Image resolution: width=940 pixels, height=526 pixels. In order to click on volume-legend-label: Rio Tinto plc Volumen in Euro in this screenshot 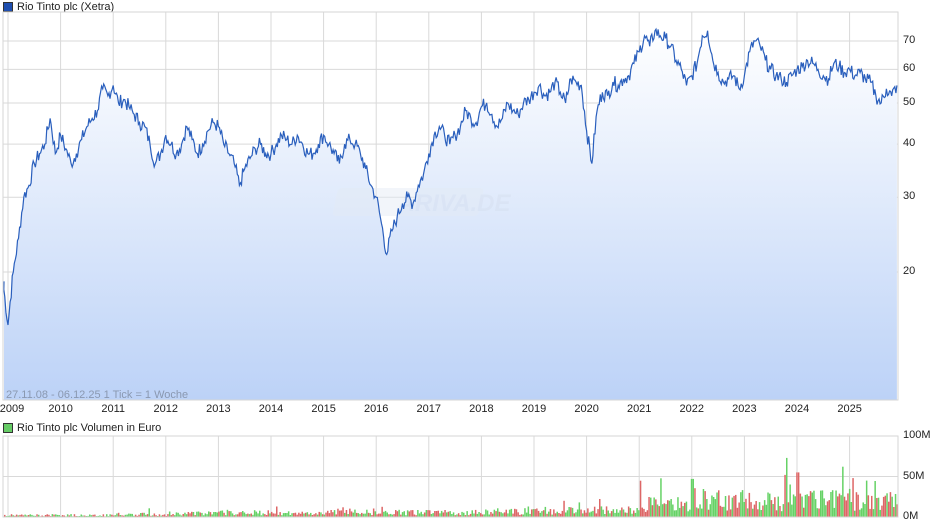, I will do `click(89, 428)`.